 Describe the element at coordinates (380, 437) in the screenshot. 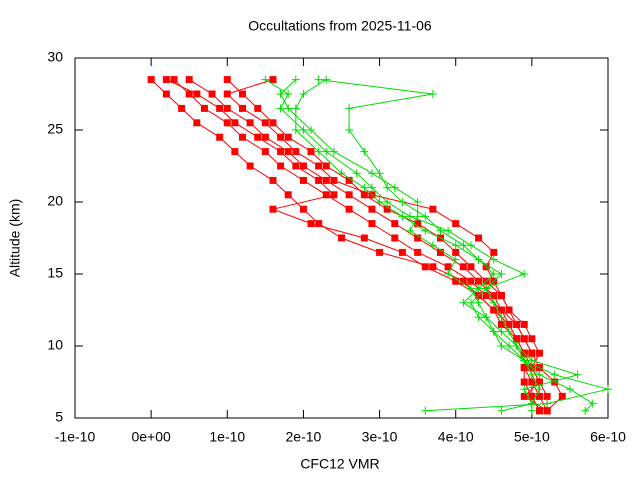

I see `x-tick-label: 3e-10` at that location.